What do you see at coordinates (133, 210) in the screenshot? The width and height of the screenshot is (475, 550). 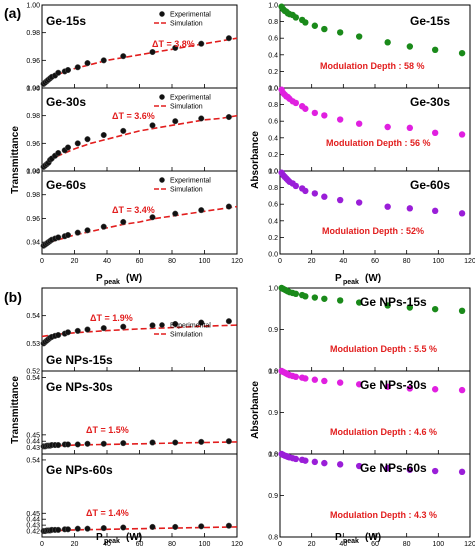 I see `annotation-text: ΔT = 3.4%` at bounding box center [133, 210].